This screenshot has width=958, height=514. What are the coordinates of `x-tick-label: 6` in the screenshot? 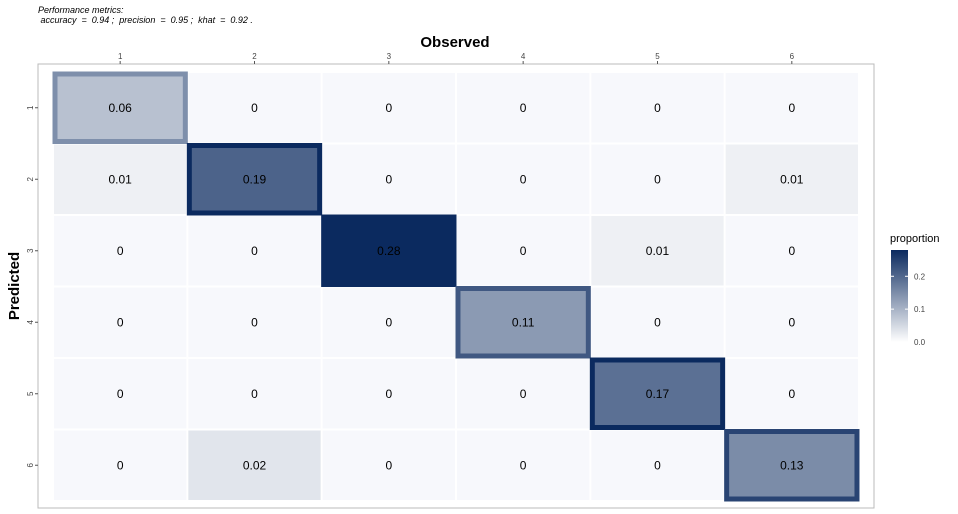 It's located at (792, 56).